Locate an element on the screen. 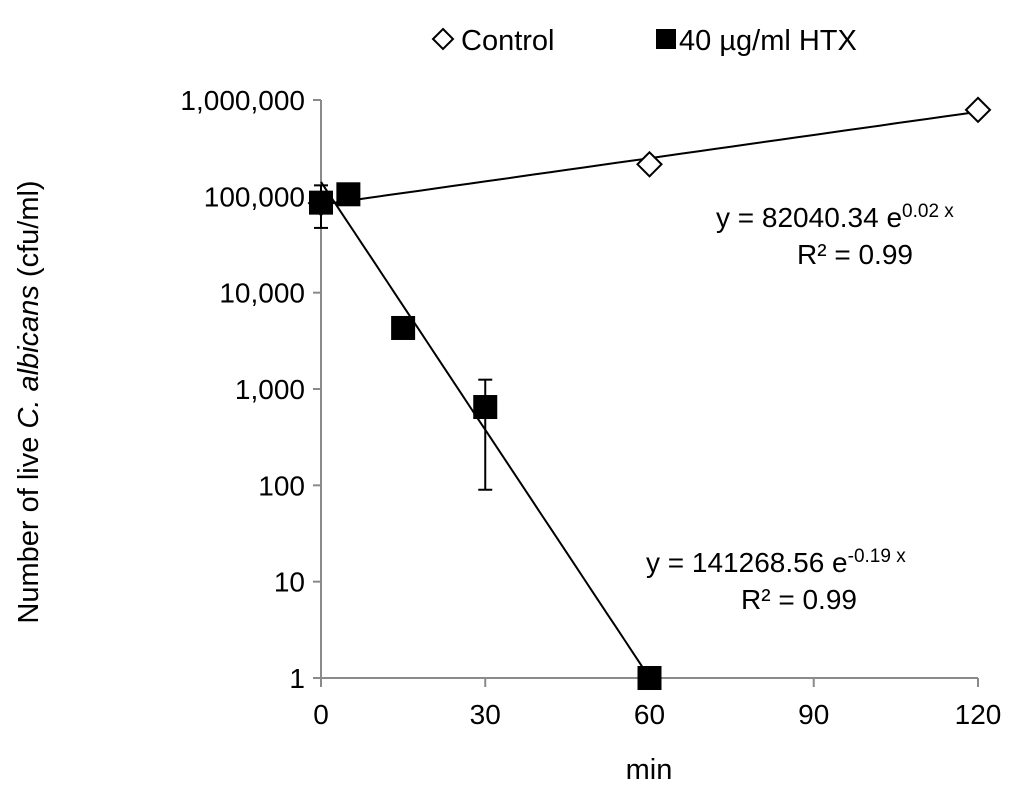 This screenshot has height=798, width=1024. y-tick-label: 1 is located at coordinates (297, 678).